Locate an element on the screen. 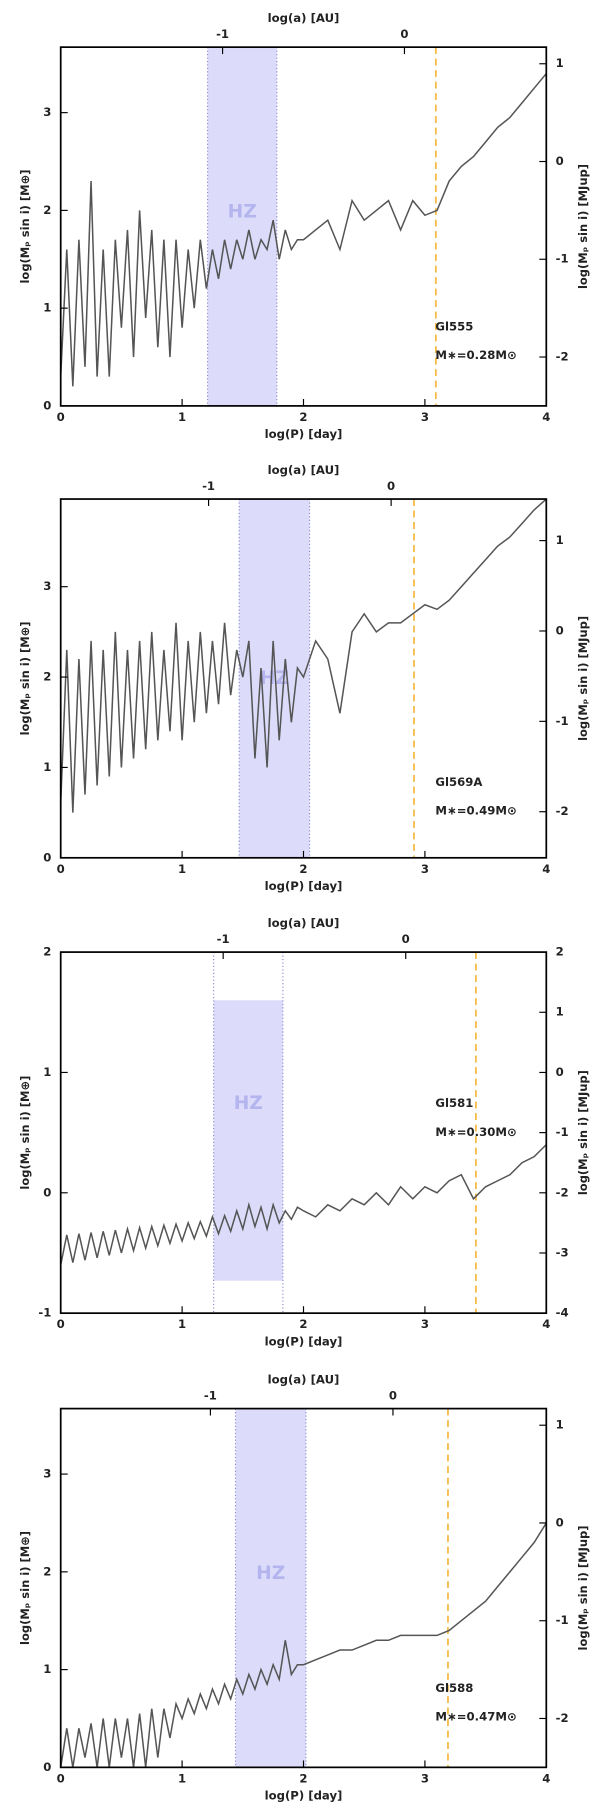  annotation: M∗=0.30M⊙ is located at coordinates (475, 1132).